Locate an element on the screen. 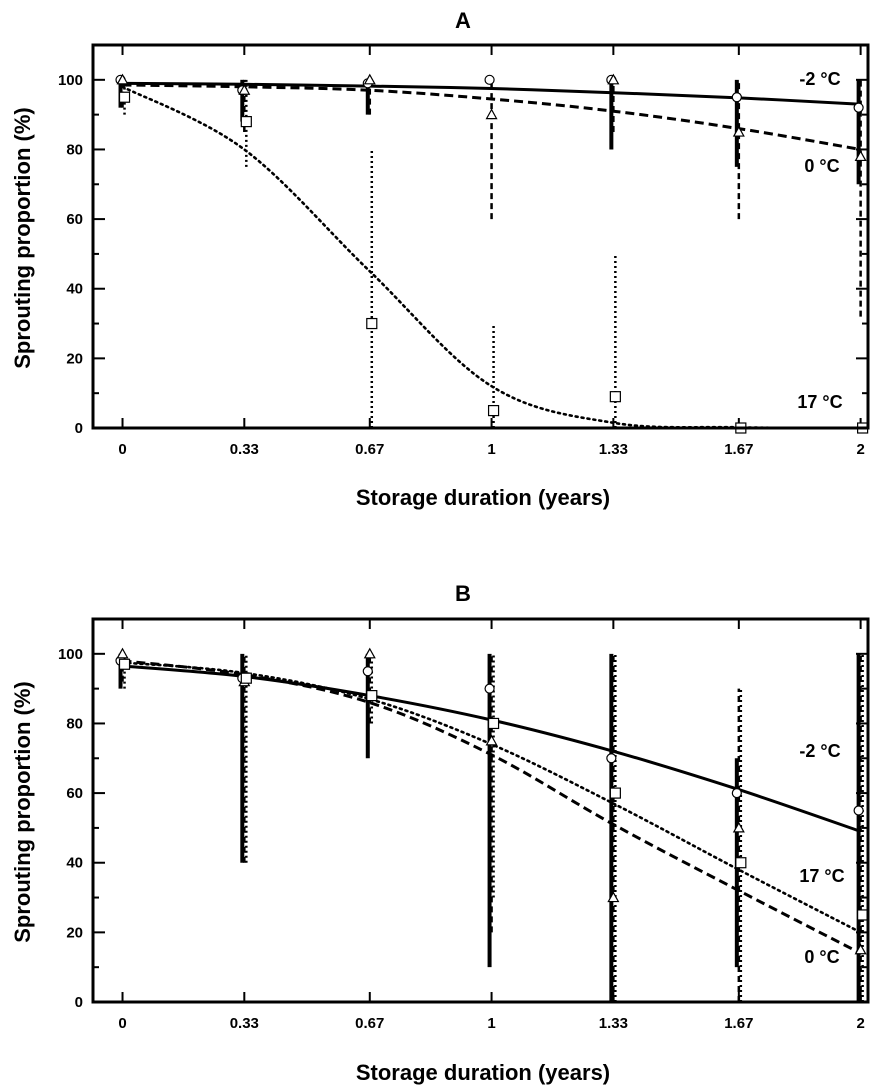  panel-a-label-minus2c: -2 °C is located at coordinates (819, 79).